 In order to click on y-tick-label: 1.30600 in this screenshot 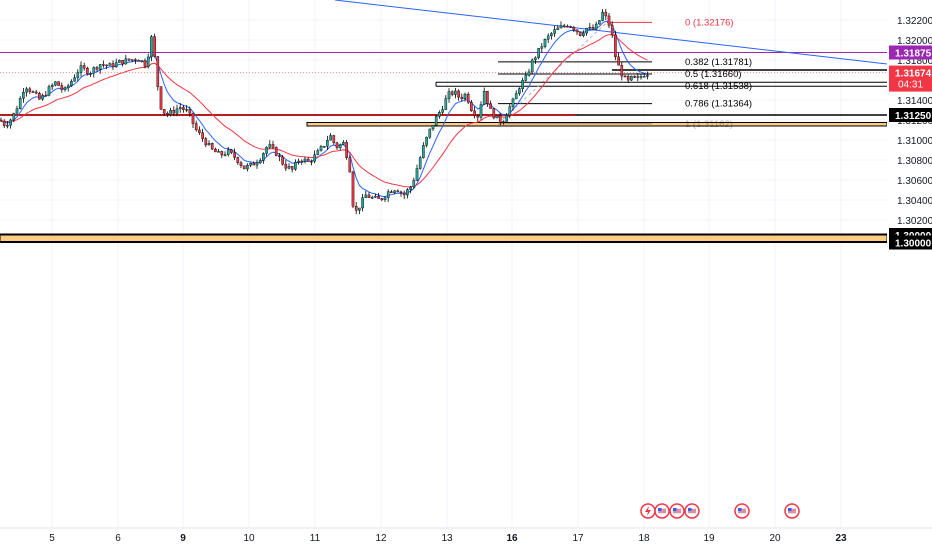, I will do `click(914, 181)`.